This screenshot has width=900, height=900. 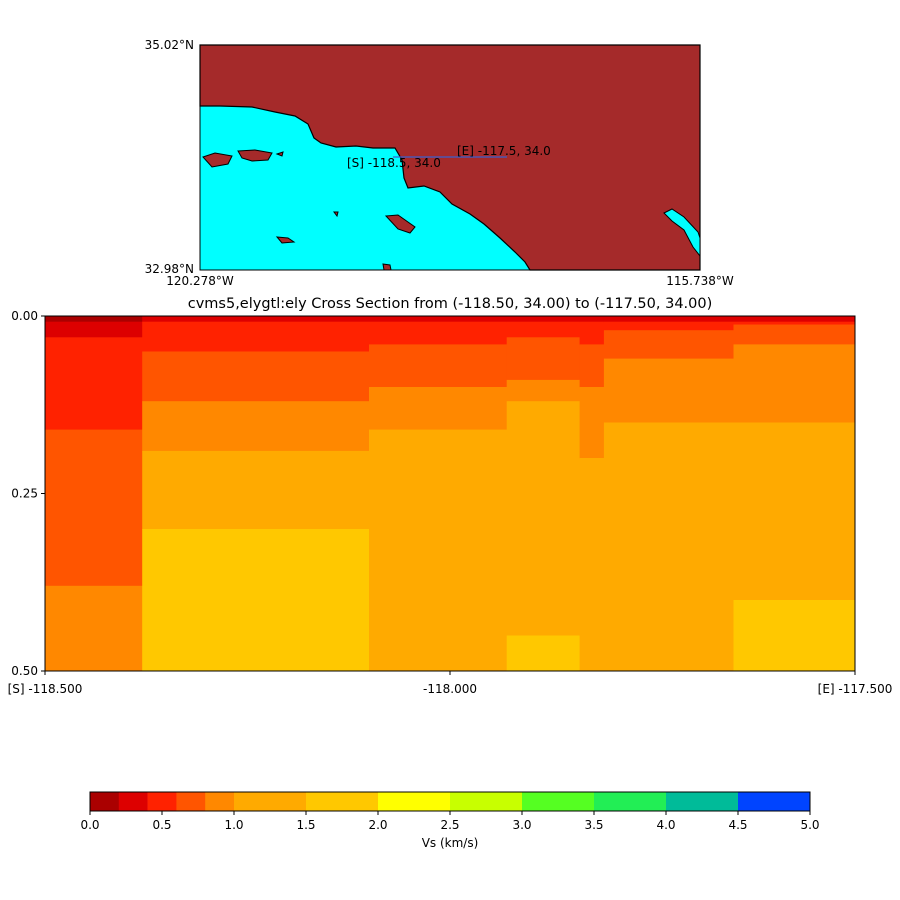 What do you see at coordinates (24, 494) in the screenshot?
I see `y-tick-label: 0.25` at bounding box center [24, 494].